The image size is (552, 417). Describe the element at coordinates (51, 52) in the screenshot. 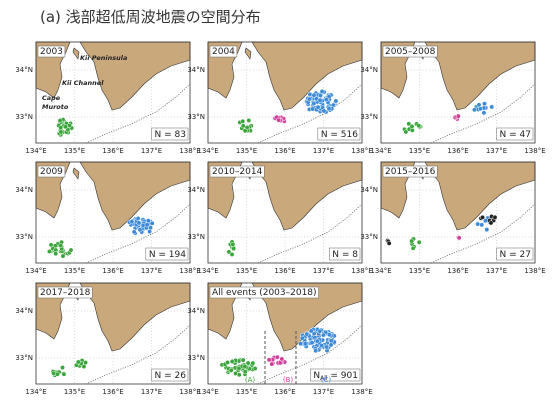

I see `panel-label: 2003` at that location.